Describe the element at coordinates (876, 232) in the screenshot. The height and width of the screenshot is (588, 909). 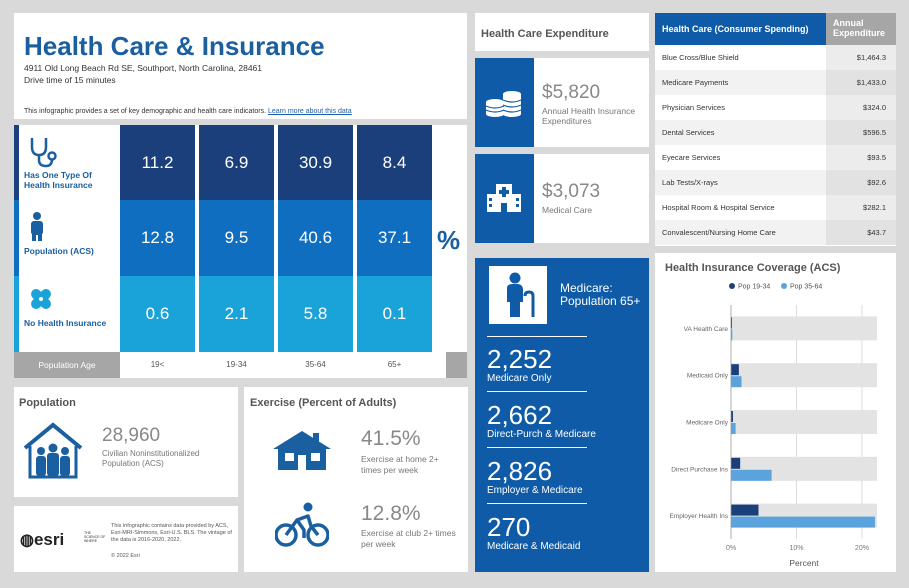
I see `spending-value: $43.7` at that location.